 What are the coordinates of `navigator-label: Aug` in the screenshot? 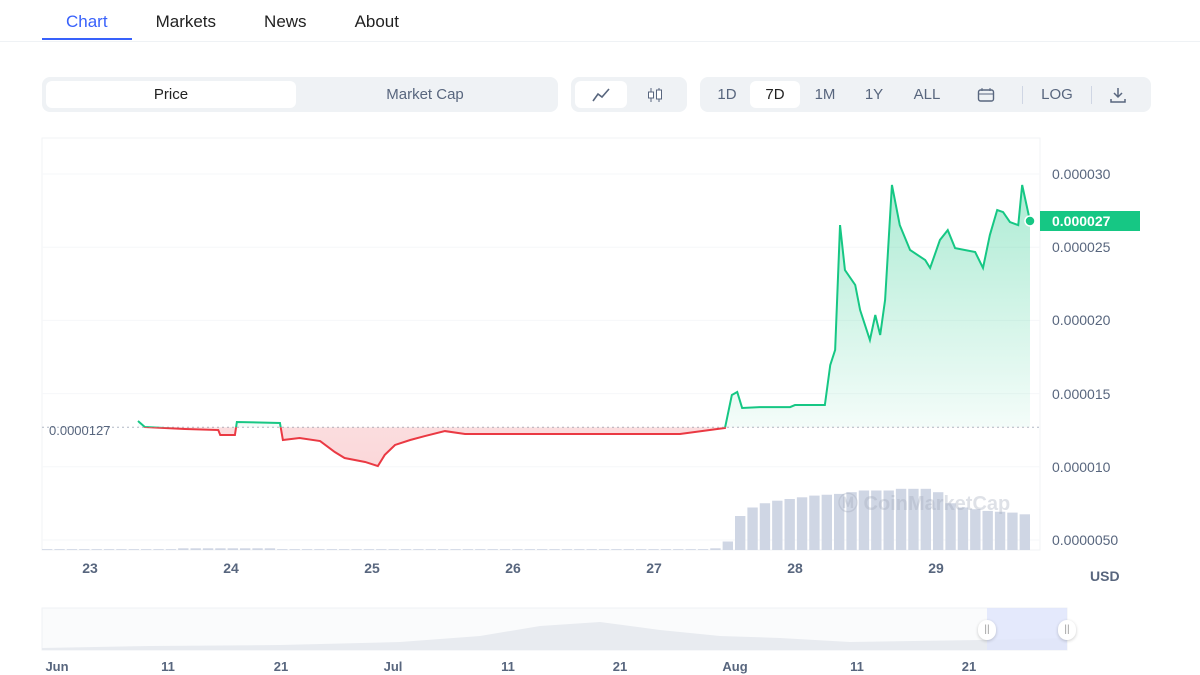 It's located at (735, 666).